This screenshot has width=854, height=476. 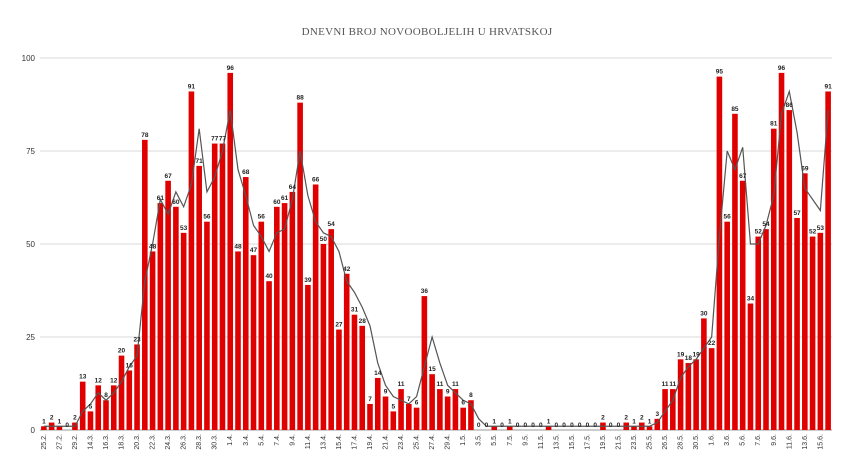 What do you see at coordinates (90, 442) in the screenshot?
I see `x-tick-label: 14.3.` at bounding box center [90, 442].